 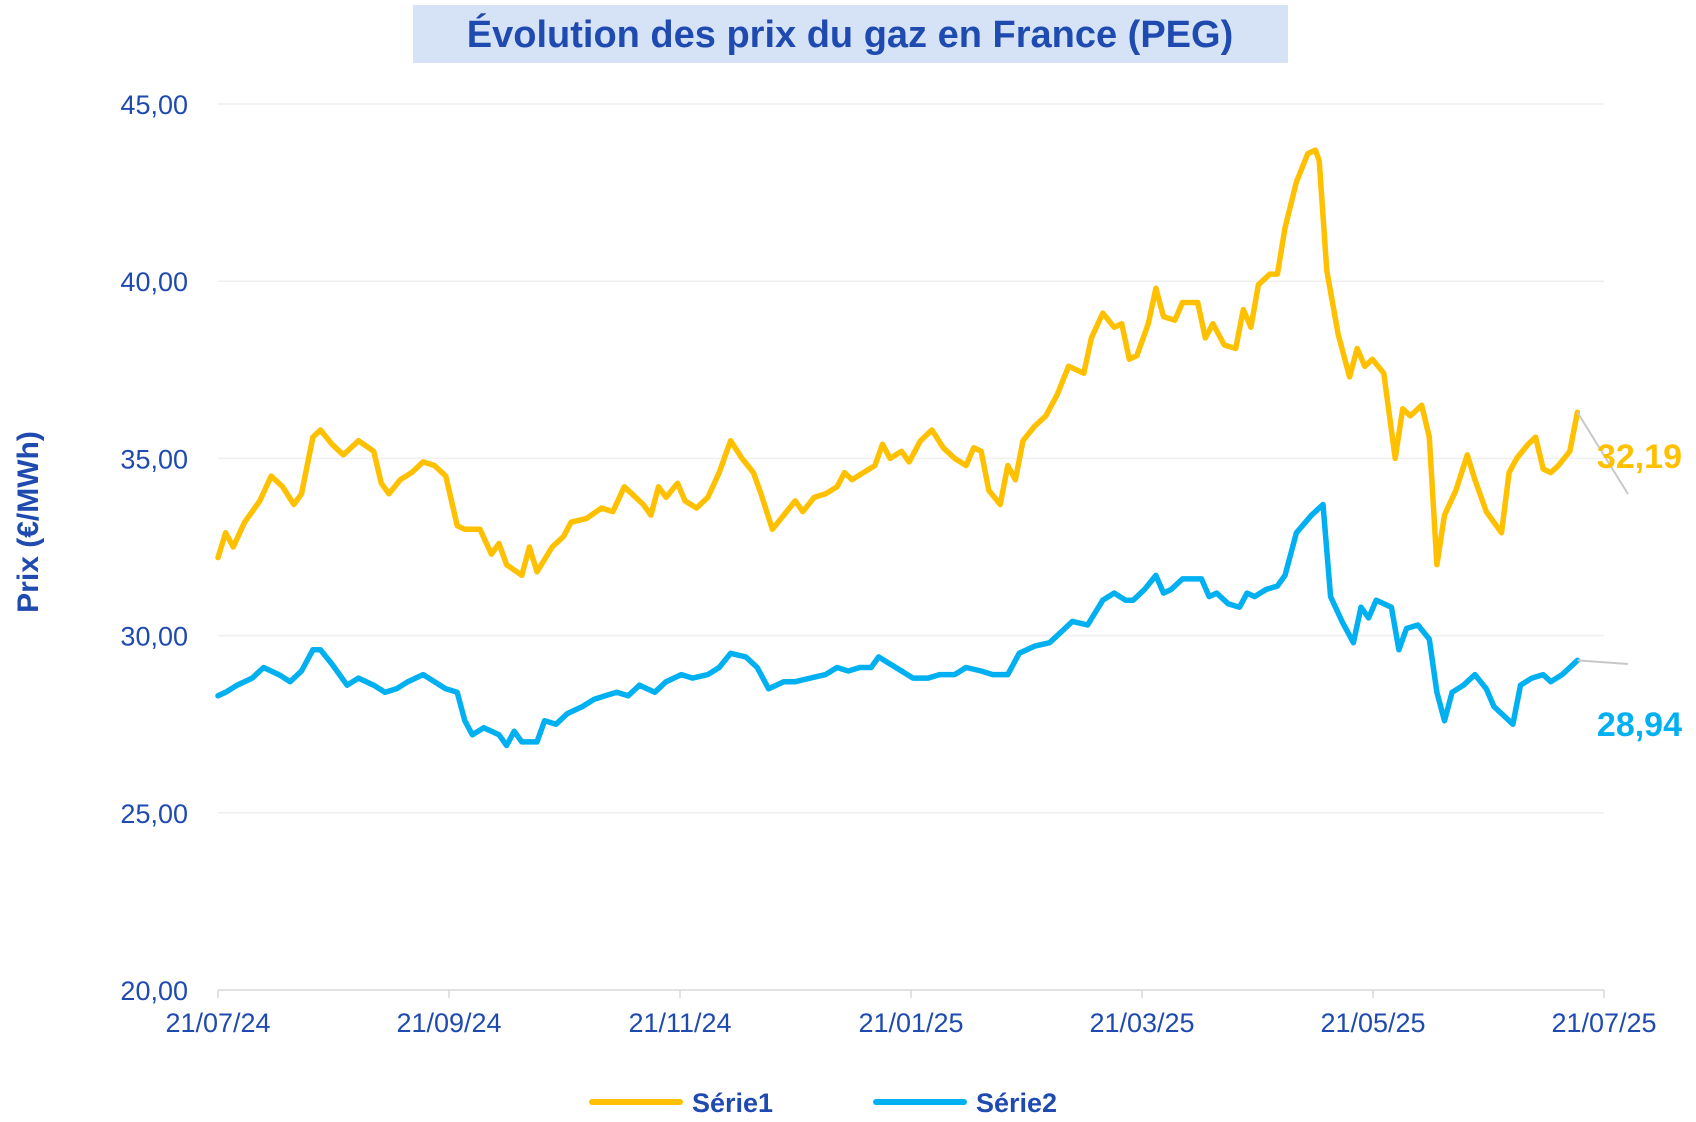 What do you see at coordinates (1639, 725) in the screenshot?
I see `end-label-2: 28,94` at bounding box center [1639, 725].